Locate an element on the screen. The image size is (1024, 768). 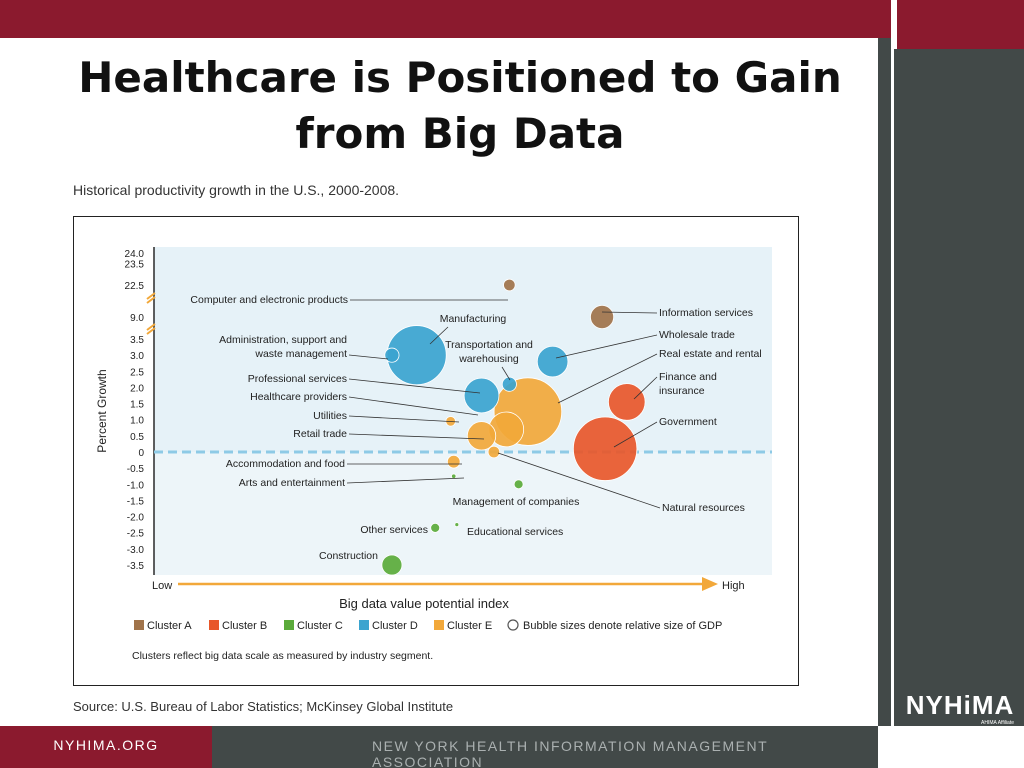
point-label: Manufacturing is located at coordinates (473, 319).